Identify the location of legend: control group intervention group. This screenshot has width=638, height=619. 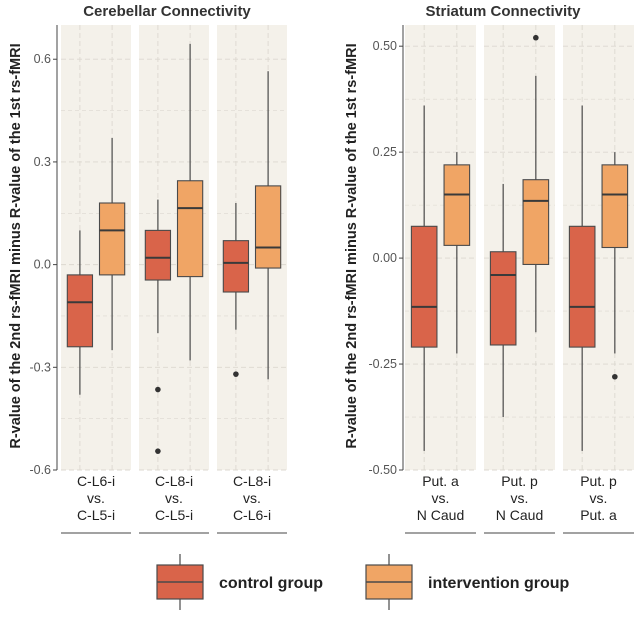
(363, 582).